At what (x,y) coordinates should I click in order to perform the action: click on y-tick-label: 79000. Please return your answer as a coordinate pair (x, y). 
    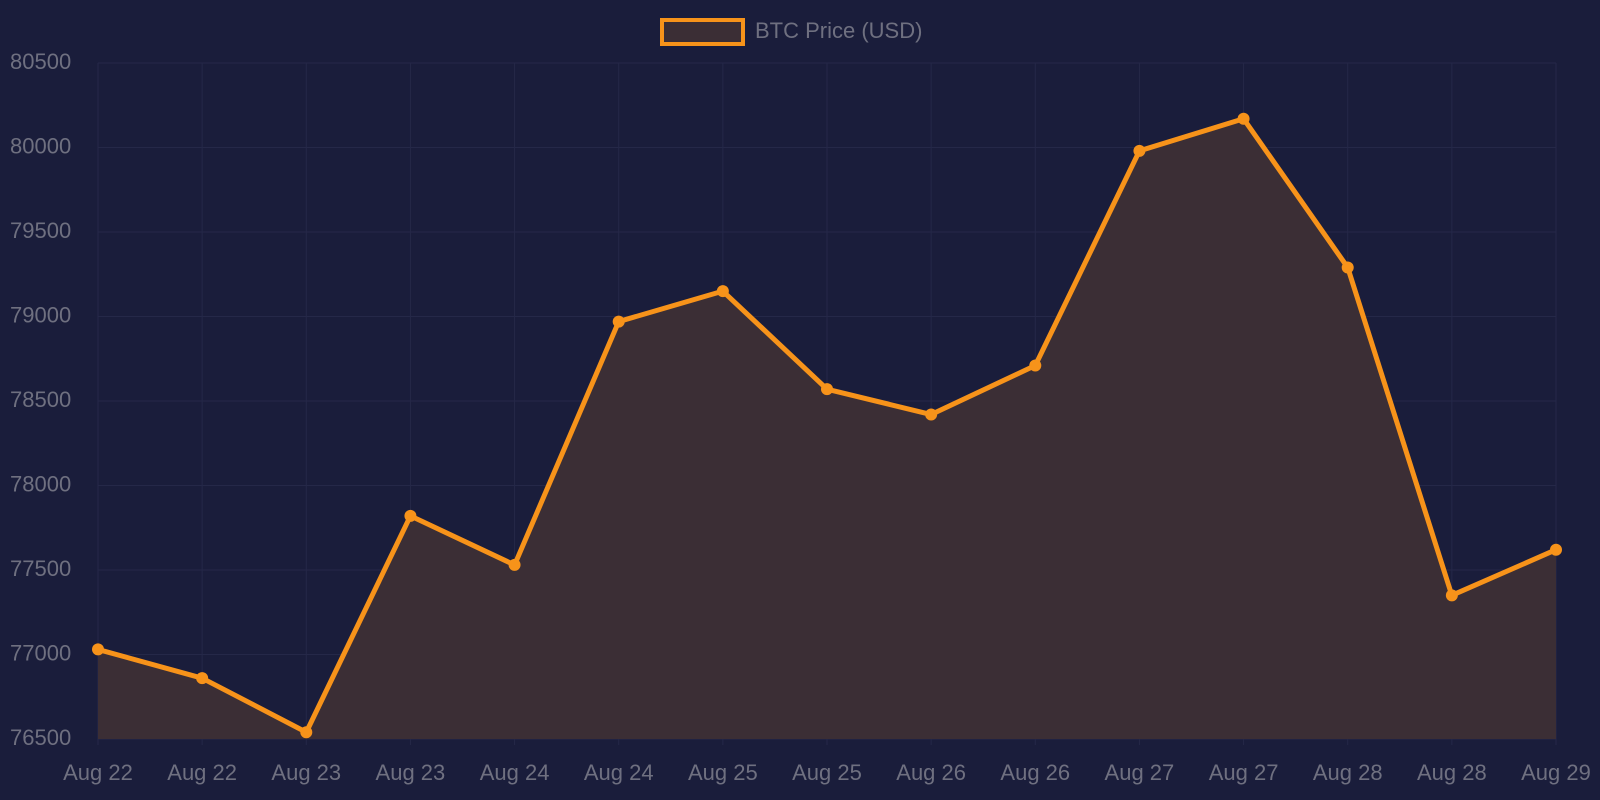
    Looking at the image, I should click on (40, 314).